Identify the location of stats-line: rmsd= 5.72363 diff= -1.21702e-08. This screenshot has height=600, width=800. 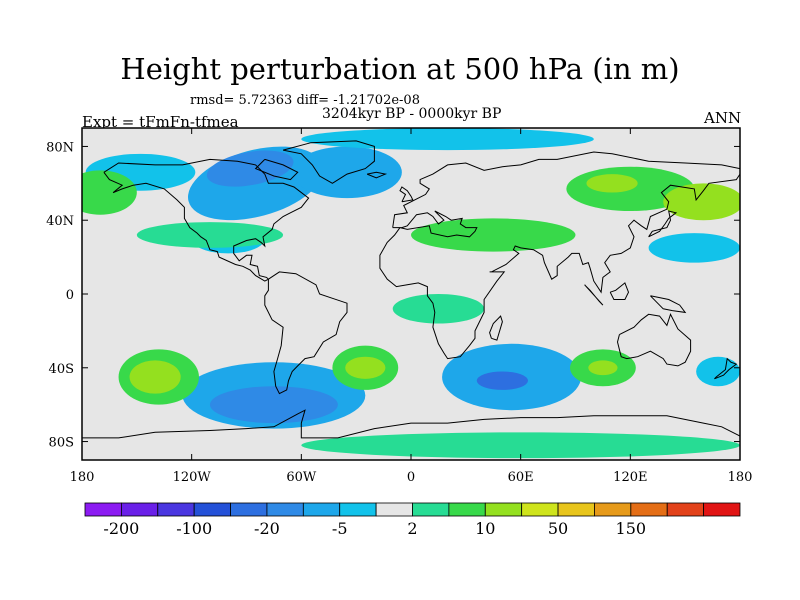
(305, 100).